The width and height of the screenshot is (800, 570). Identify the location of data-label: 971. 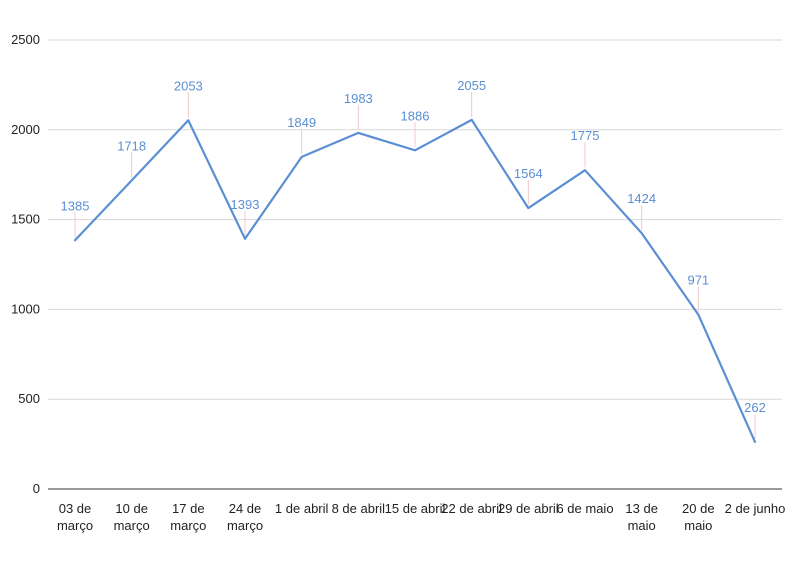
(698, 280).